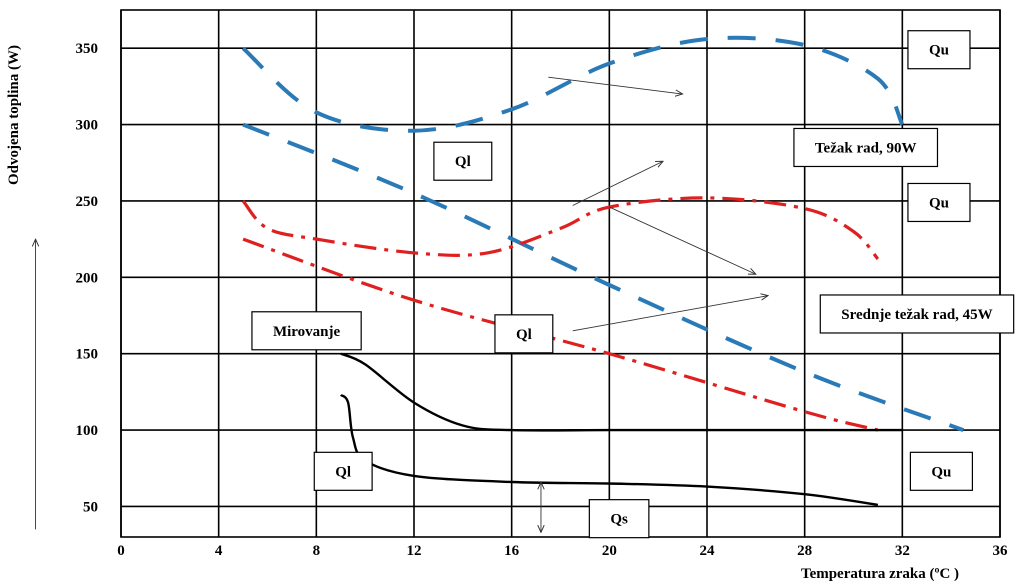 The width and height of the screenshot is (1019, 583). Describe the element at coordinates (90, 507) in the screenshot. I see `y-tick-label: 50` at that location.